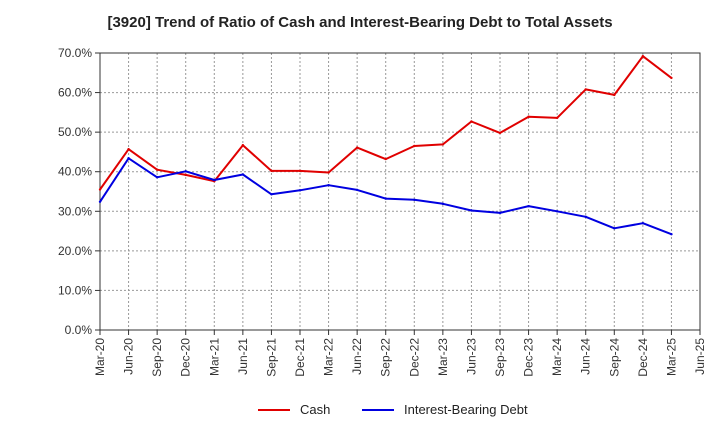  I want to click on y-tick-label: 30.0%, so click(75, 211).